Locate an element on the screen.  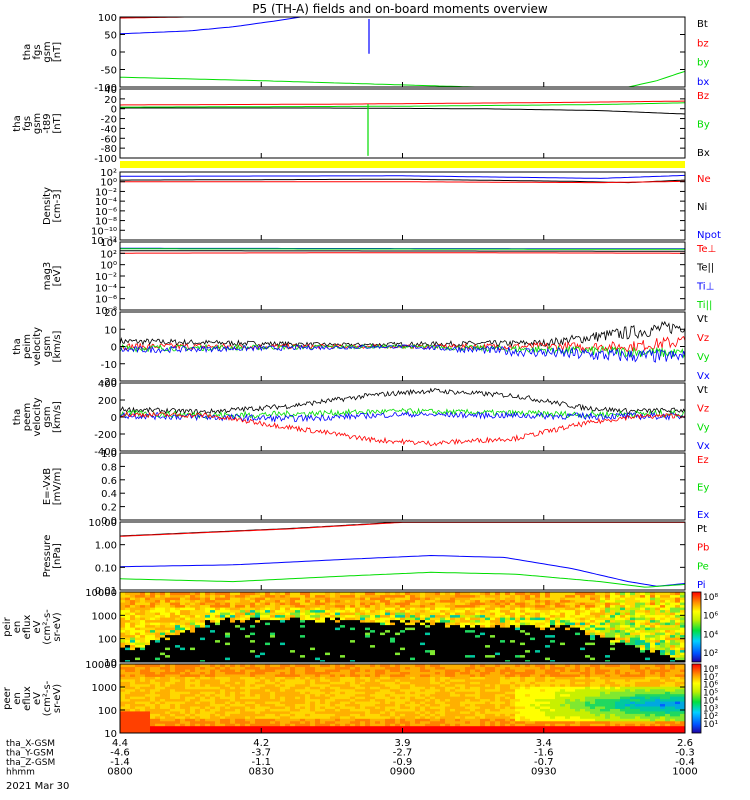
y-tick-label: -100 is located at coordinates (105, 88).